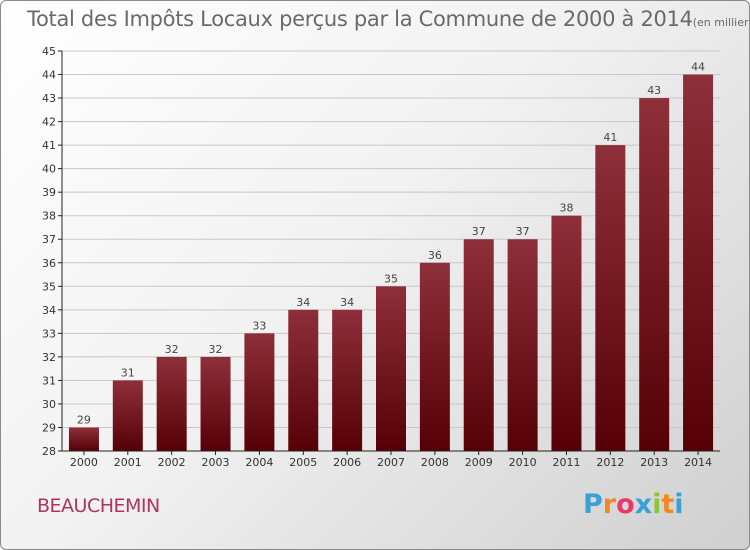  Describe the element at coordinates (434, 356) in the screenshot. I see `bar-2008` at that location.